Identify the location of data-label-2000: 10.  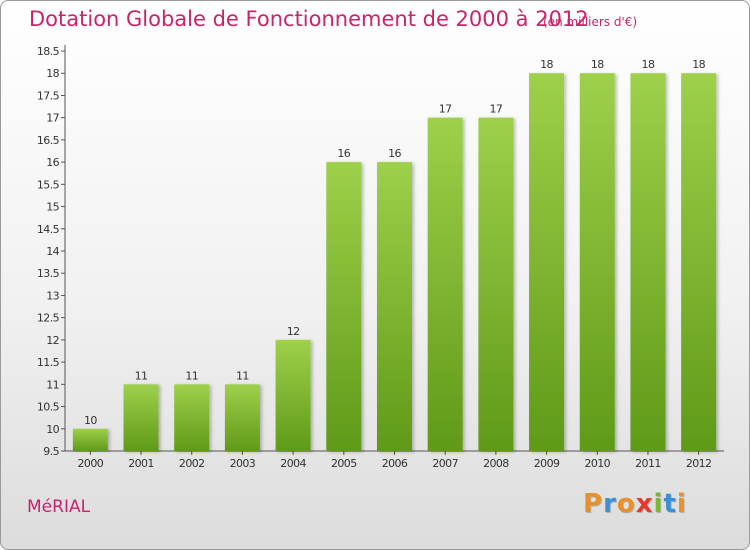
(90, 420).